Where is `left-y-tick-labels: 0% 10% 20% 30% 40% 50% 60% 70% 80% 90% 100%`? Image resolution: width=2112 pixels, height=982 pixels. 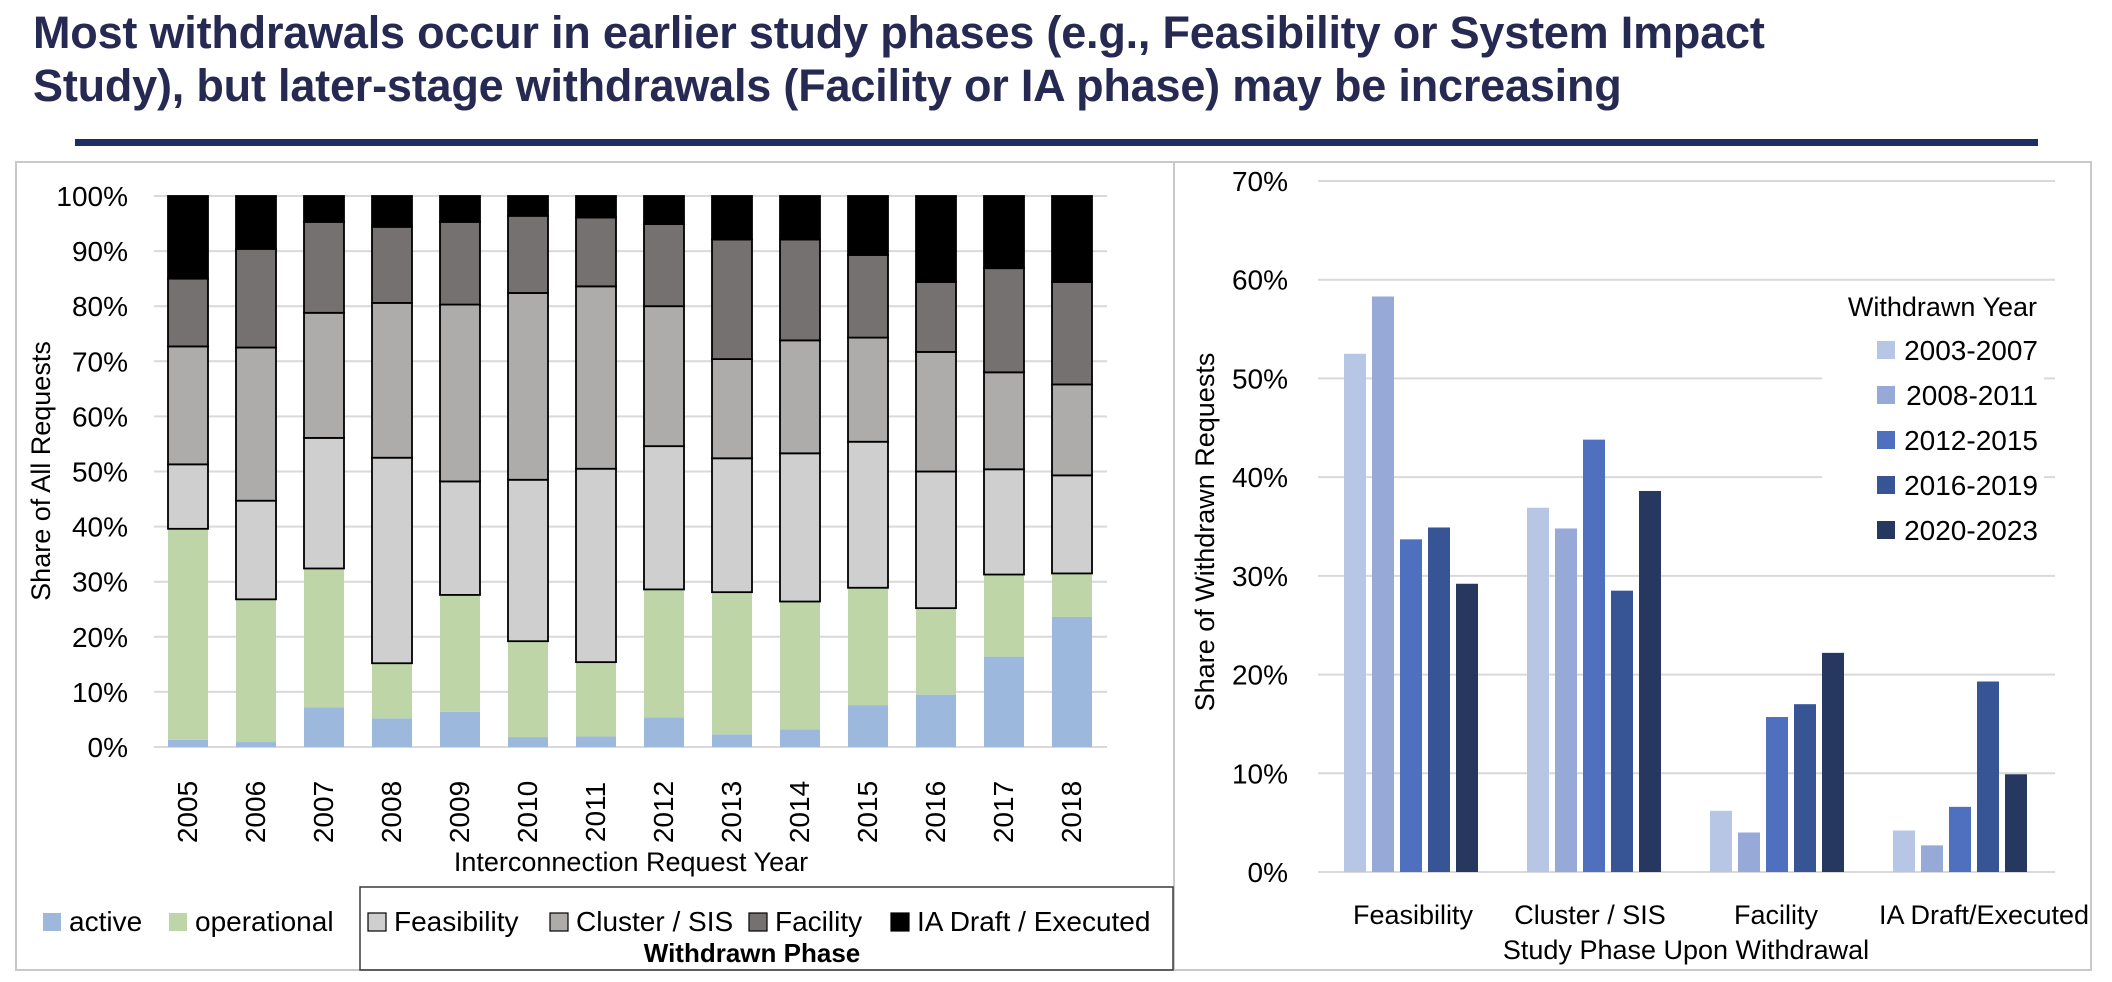
left-y-tick-labels: 0% 10% 20% 30% 40% 50% 60% 70% 80% 90% 100% is located at coordinates (92, 472).